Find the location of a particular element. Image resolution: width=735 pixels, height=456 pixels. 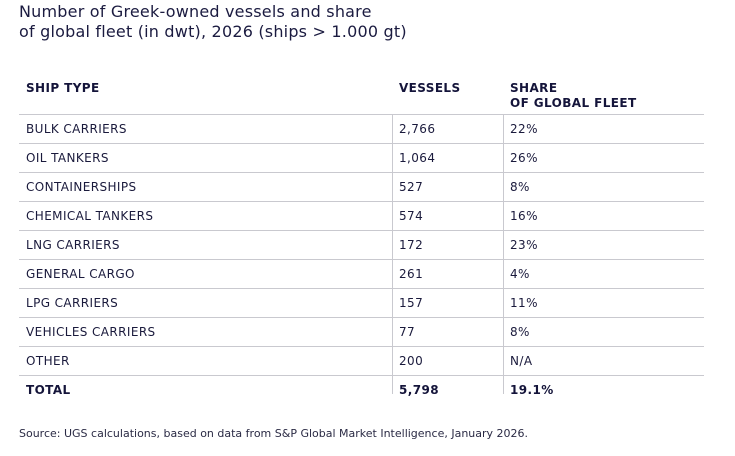

cell-ship-type: LNG CARRIERS is located at coordinates (73, 245).